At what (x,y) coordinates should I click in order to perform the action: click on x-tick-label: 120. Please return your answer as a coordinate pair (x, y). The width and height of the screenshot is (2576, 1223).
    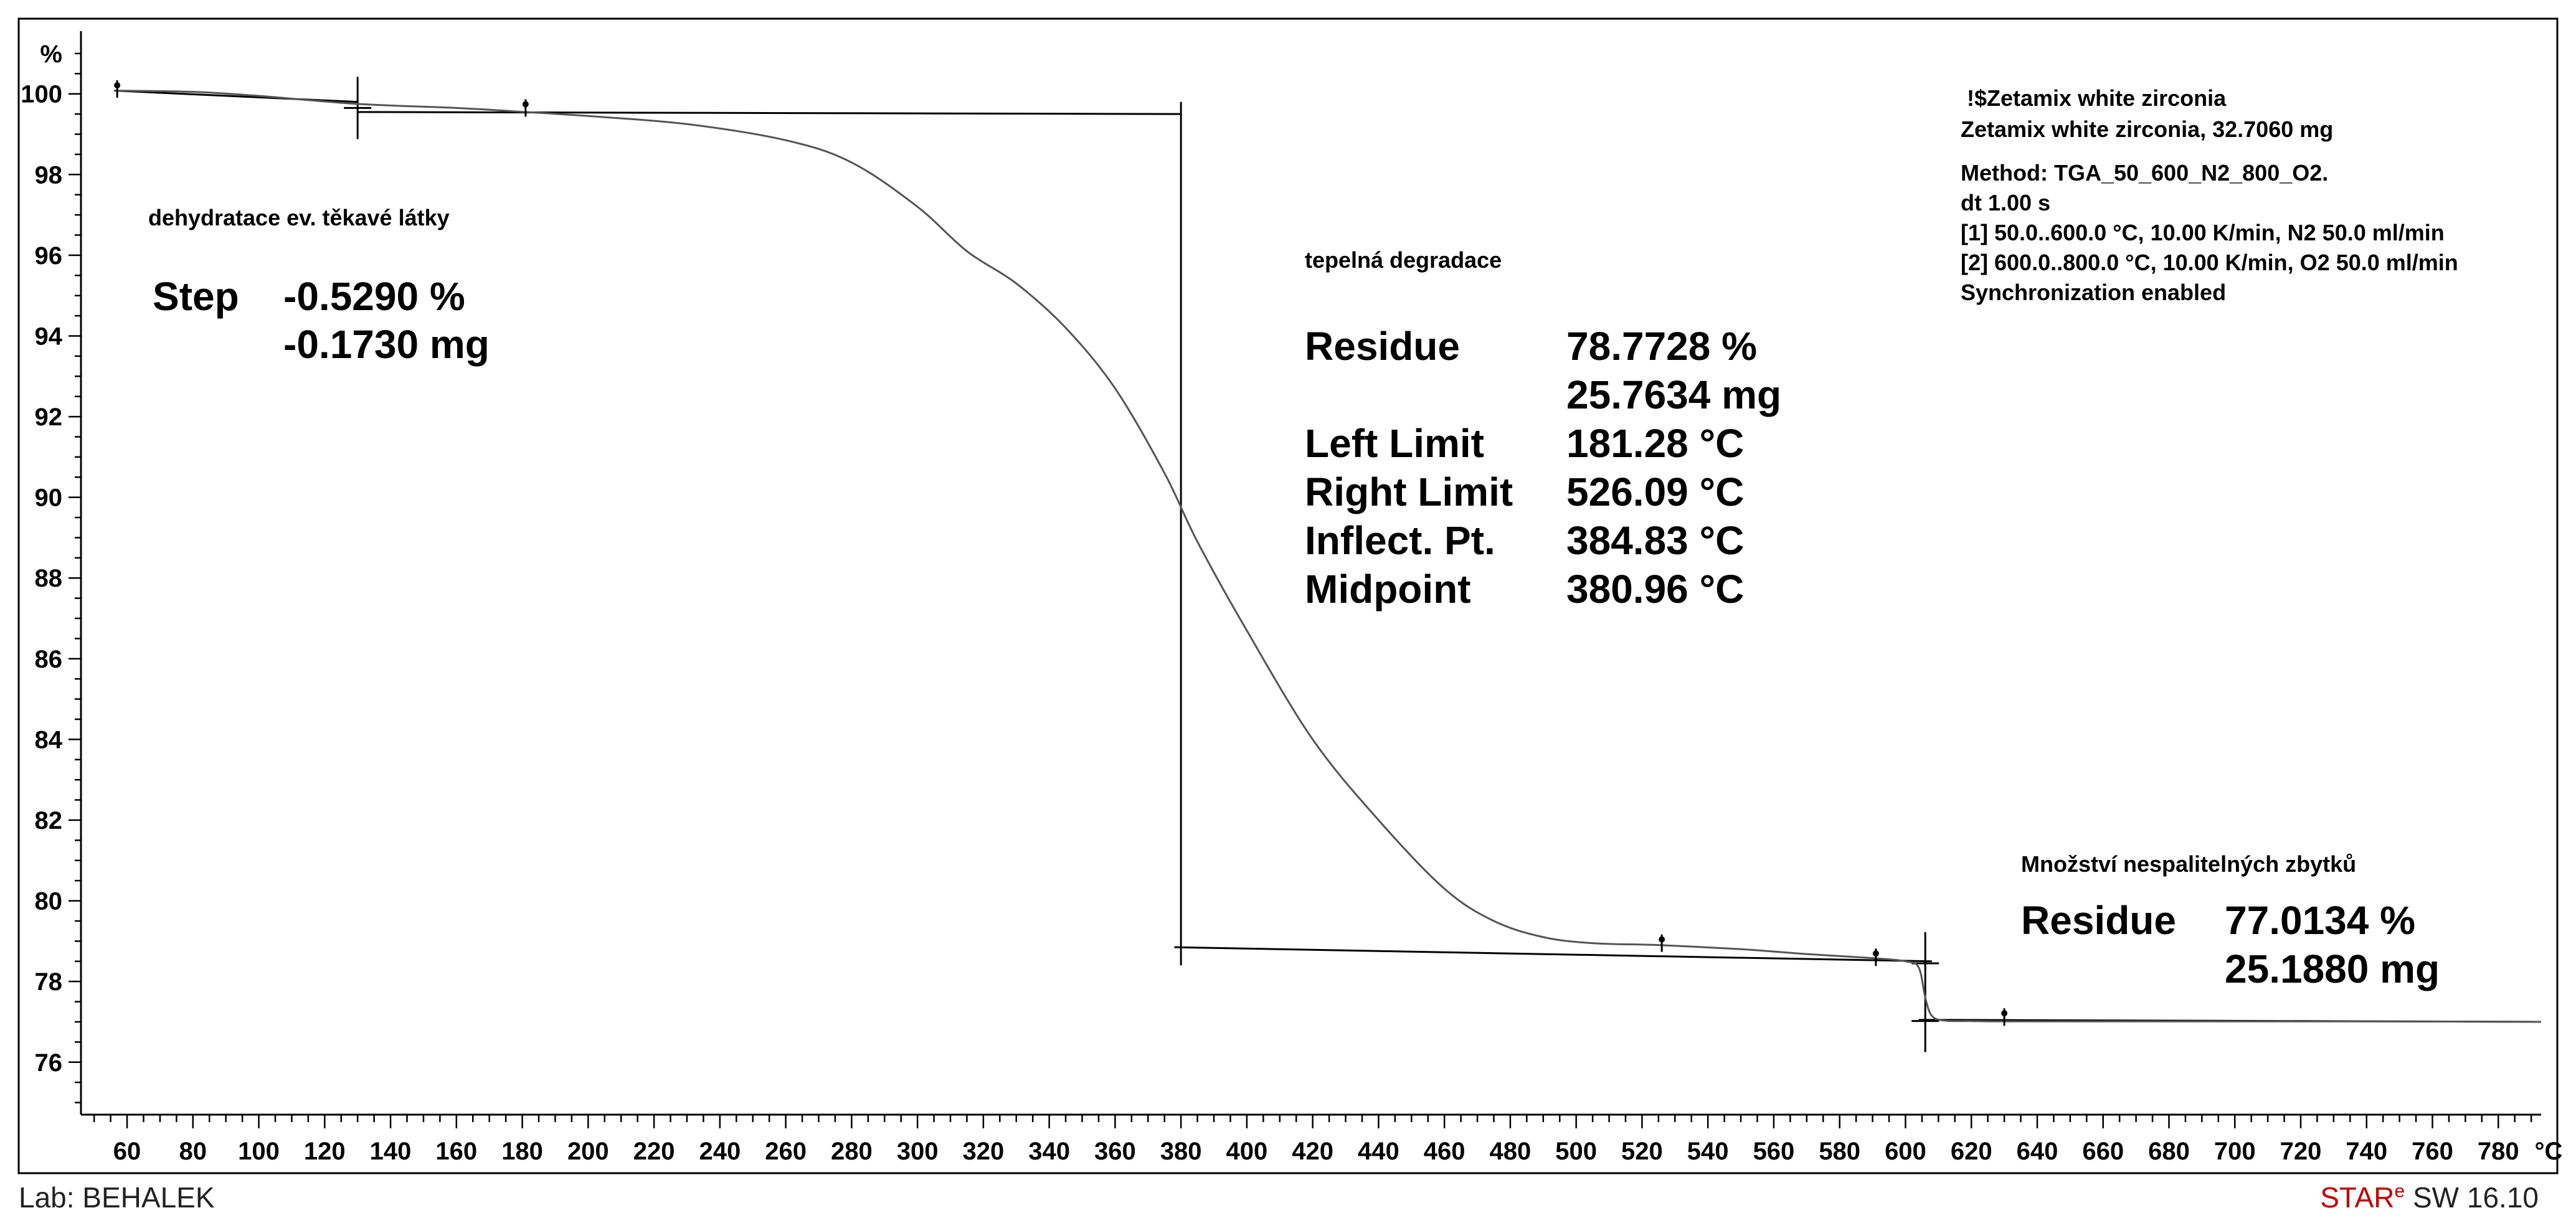
    Looking at the image, I should click on (325, 1151).